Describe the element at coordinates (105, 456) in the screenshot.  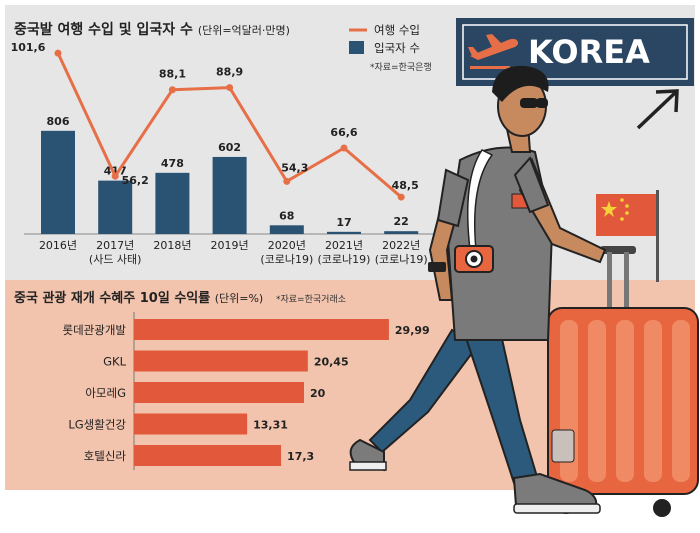
I see `hbar-category-4: 호텔신라` at that location.